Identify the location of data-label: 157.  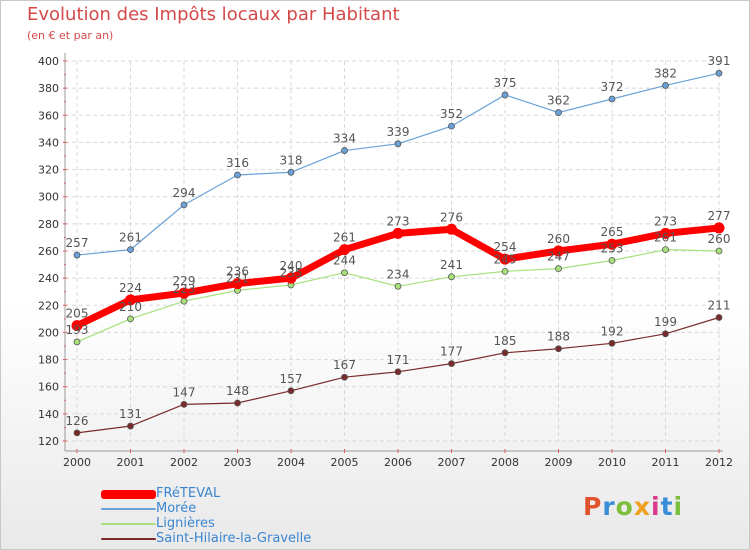
(291, 379).